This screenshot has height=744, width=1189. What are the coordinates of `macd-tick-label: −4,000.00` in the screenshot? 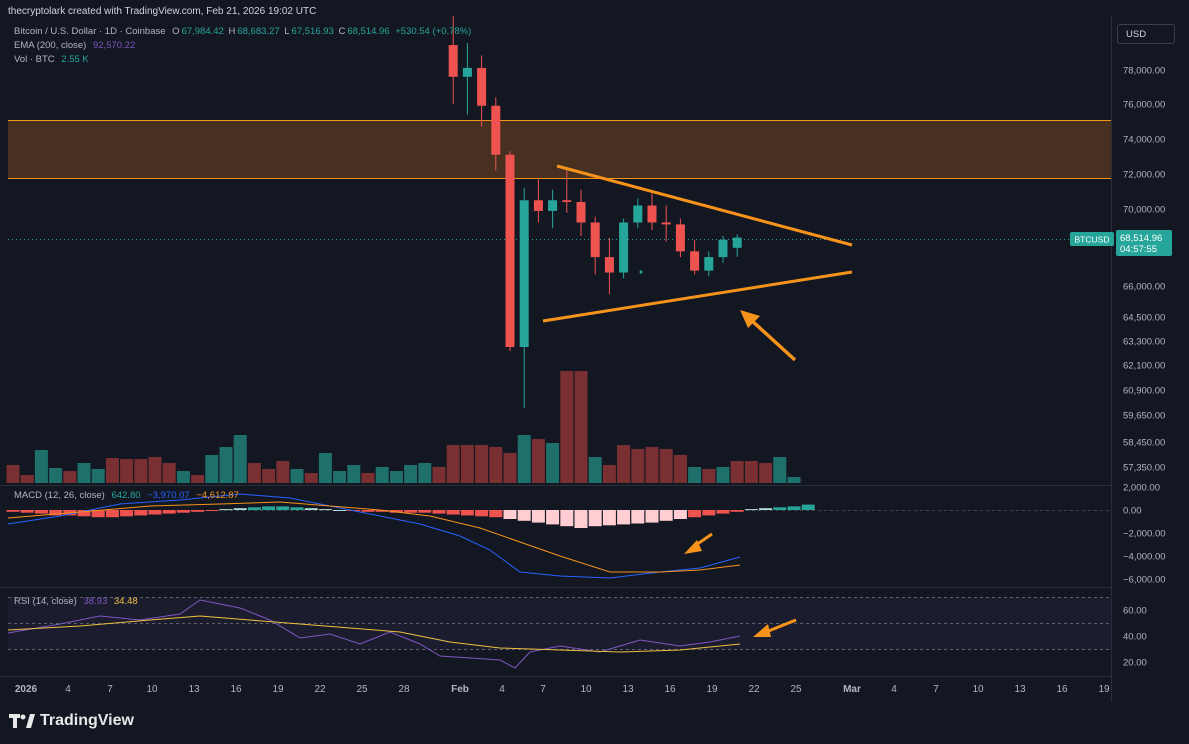 It's located at (1144, 557).